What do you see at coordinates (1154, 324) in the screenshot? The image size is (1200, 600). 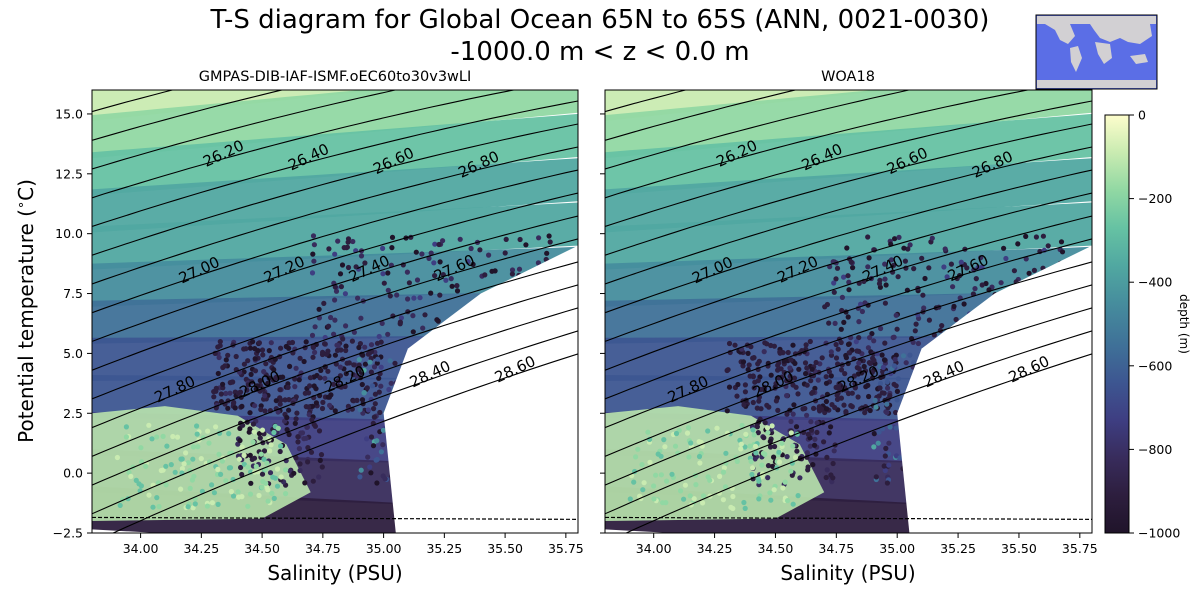 I see `colorbar-ticks: 0 −200 −400 −600 −800 −1000` at bounding box center [1154, 324].